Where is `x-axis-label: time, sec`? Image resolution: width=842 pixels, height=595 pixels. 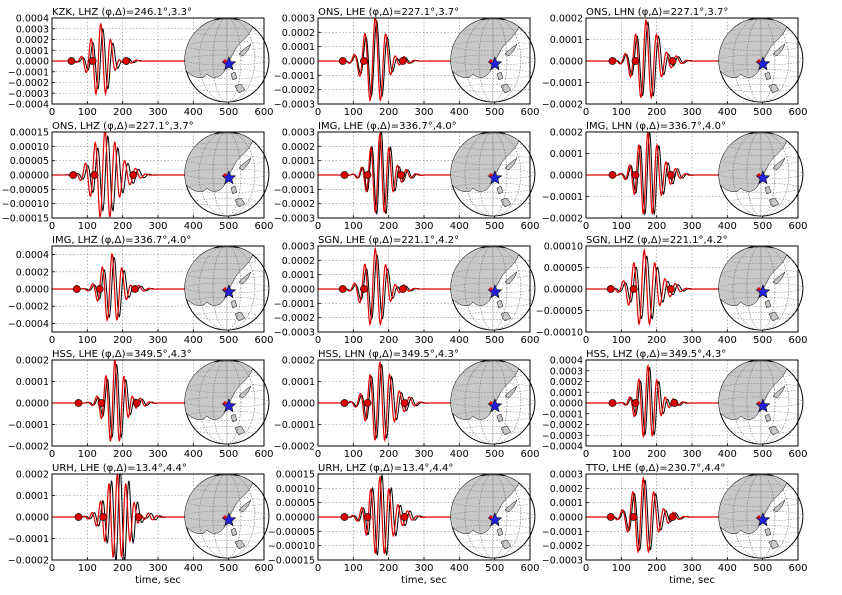
x-axis-label: time, sec is located at coordinates (158, 580).